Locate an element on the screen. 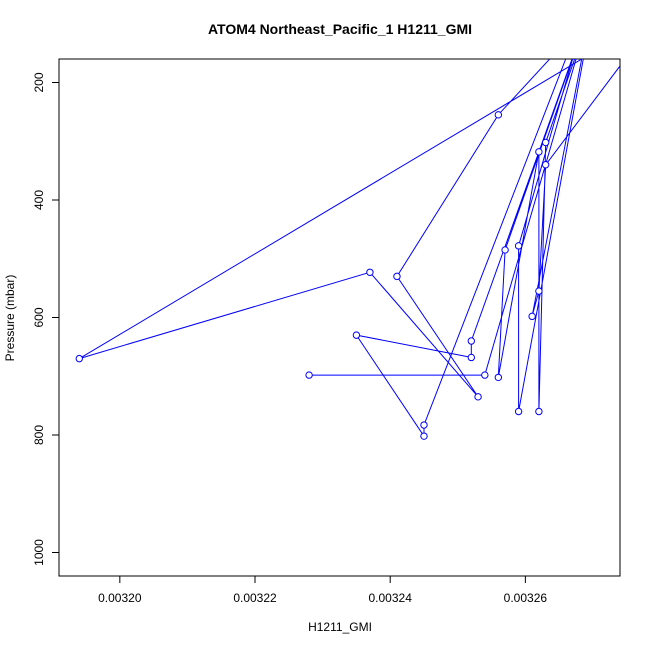  x-tick-label: 0.00326 is located at coordinates (526, 598).